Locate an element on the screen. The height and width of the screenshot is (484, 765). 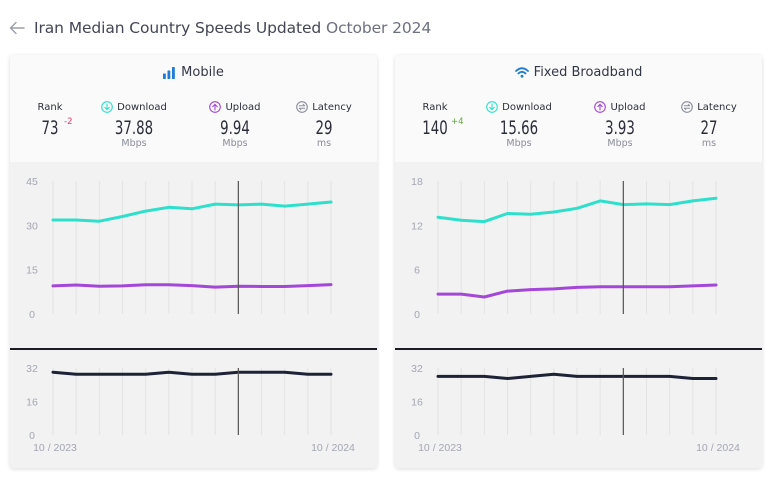
download-value: 37.88 is located at coordinates (134, 128).